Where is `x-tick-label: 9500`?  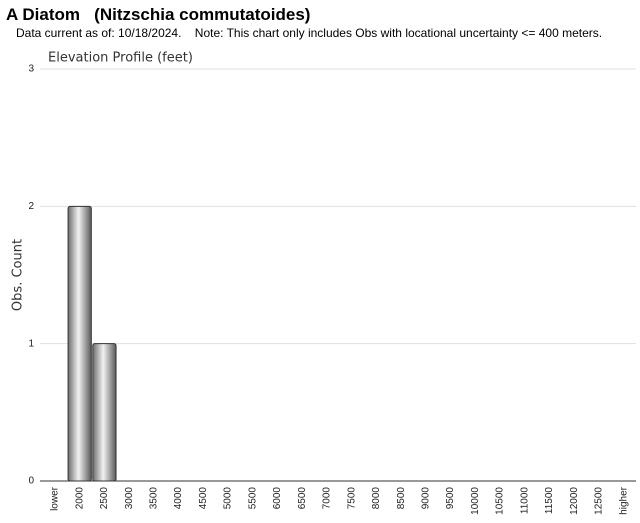 x-tick-label: 9500 is located at coordinates (450, 498).